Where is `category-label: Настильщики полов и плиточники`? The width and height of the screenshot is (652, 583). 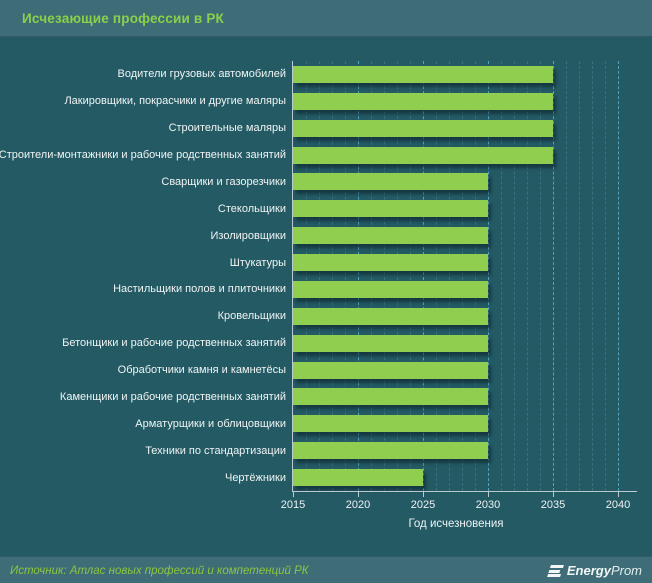 category-label: Настильщики полов и плиточники is located at coordinates (199, 289).